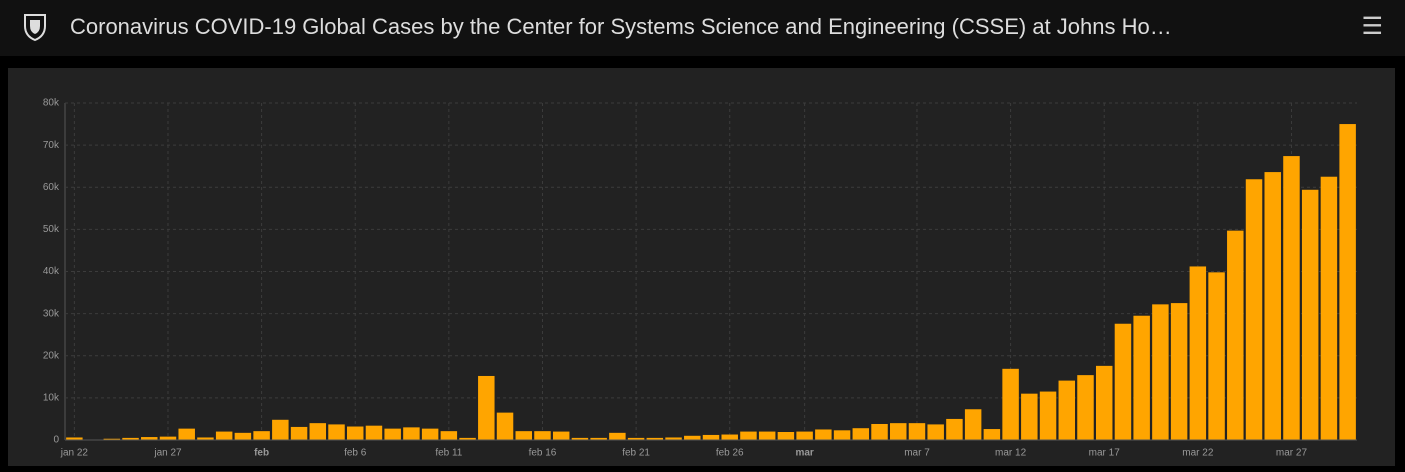 The width and height of the screenshot is (1405, 472). What do you see at coordinates (51, 355) in the screenshot?
I see `y-tick-label: 20k` at bounding box center [51, 355].